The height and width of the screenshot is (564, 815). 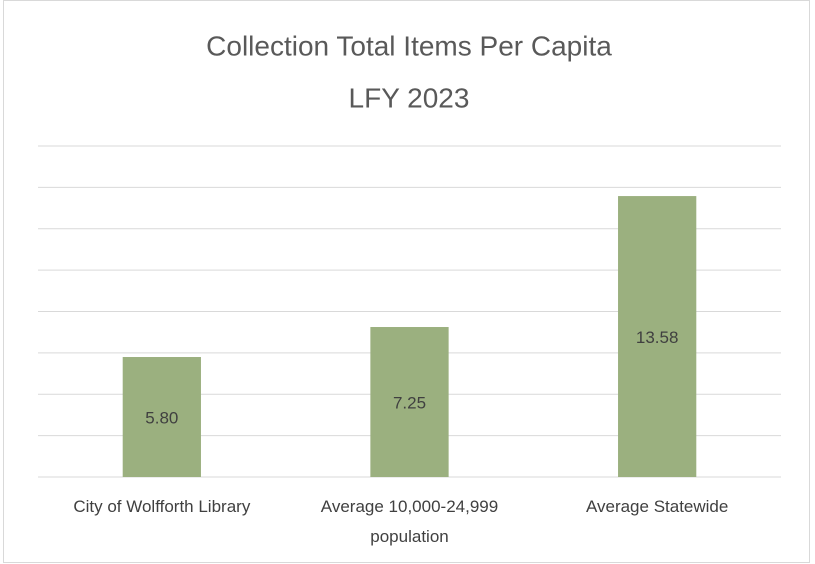 I want to click on data-label: 7.25, so click(x=409, y=402).